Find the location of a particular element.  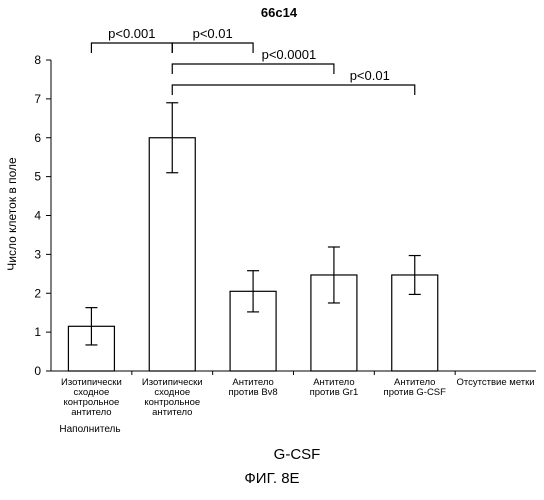

y-tick-label: 7 is located at coordinates (37, 99).